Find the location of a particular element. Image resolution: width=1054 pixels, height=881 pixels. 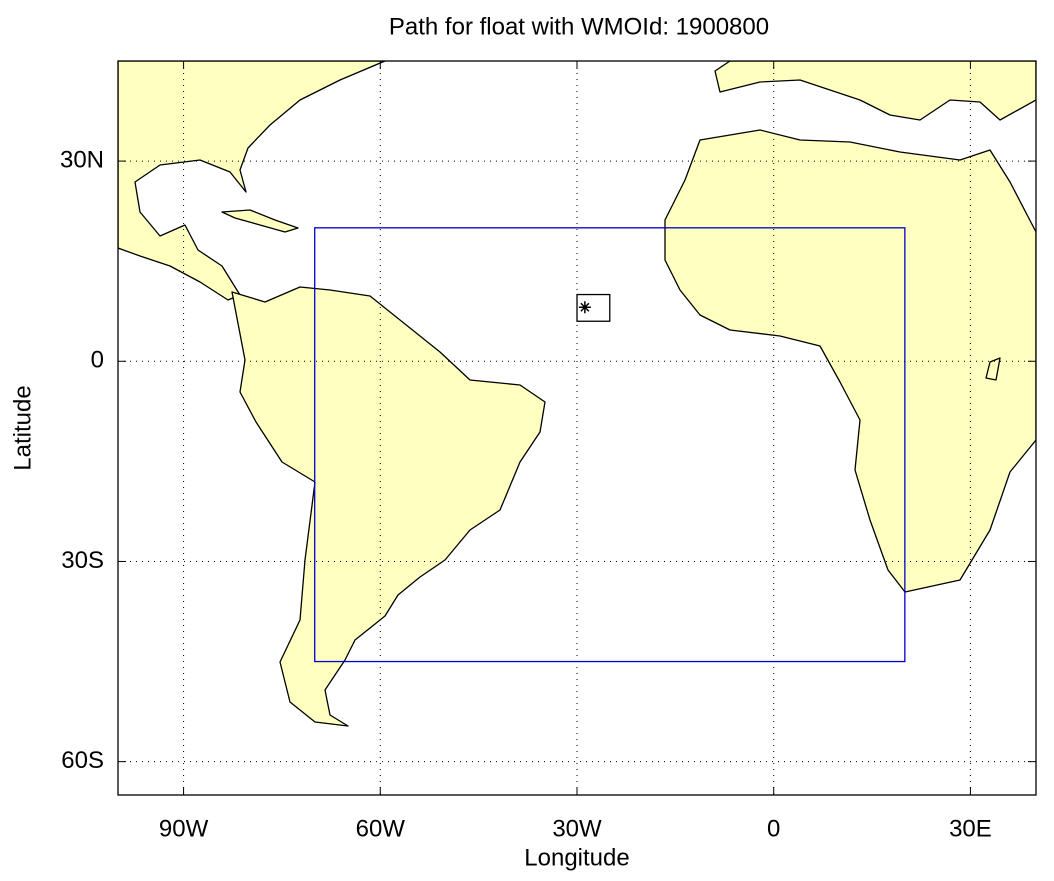

float-position is located at coordinates (584, 307).